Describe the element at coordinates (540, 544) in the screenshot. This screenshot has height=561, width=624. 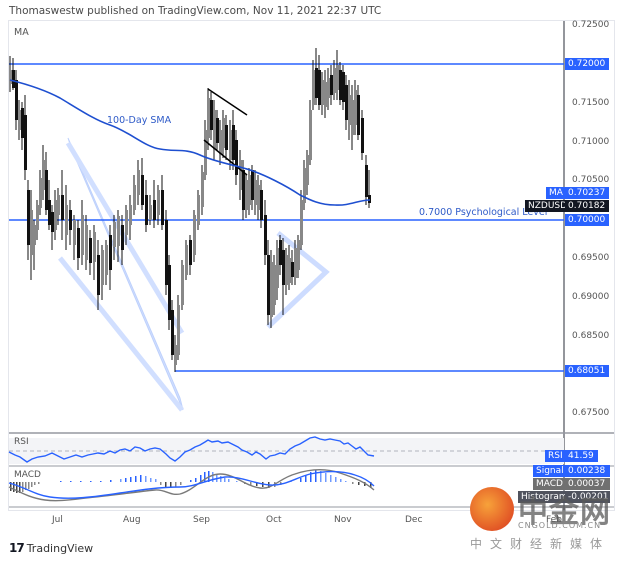
I see `cngold-tagline: 中文财经新媒体` at that location.